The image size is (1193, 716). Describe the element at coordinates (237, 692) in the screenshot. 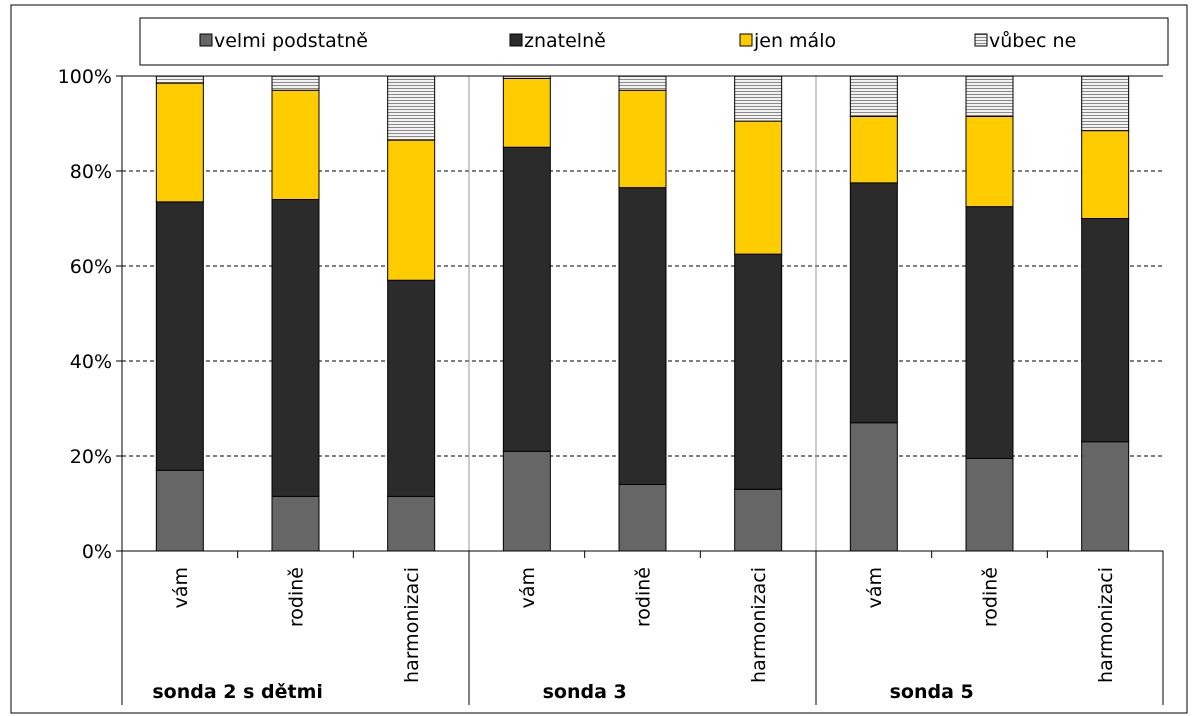

I see `group-label: sonda 2 s dětmi` at that location.